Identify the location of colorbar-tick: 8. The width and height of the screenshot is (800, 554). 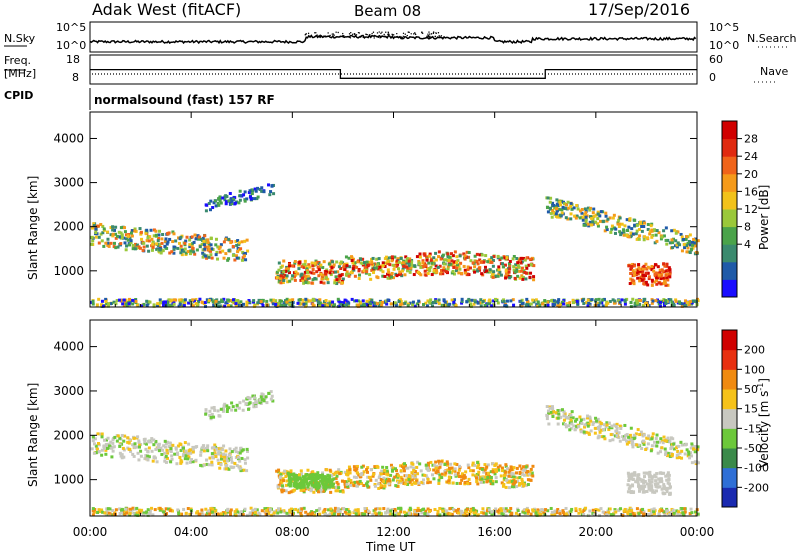
(747, 227).